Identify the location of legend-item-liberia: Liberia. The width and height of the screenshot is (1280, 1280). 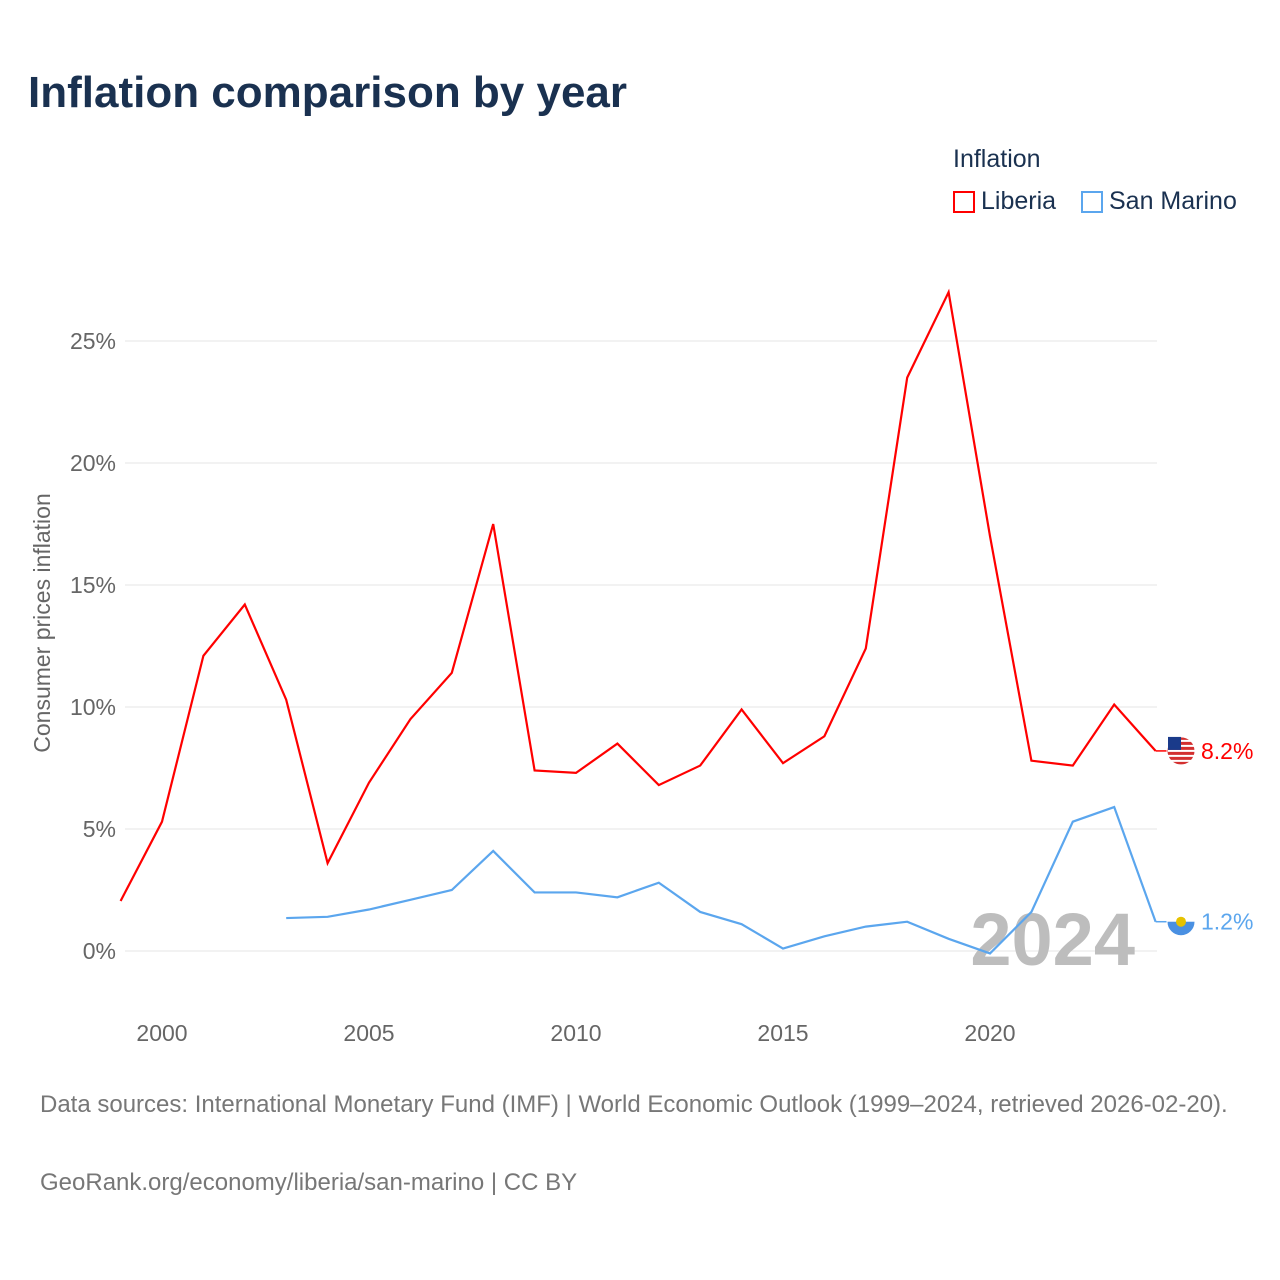
(1004, 201).